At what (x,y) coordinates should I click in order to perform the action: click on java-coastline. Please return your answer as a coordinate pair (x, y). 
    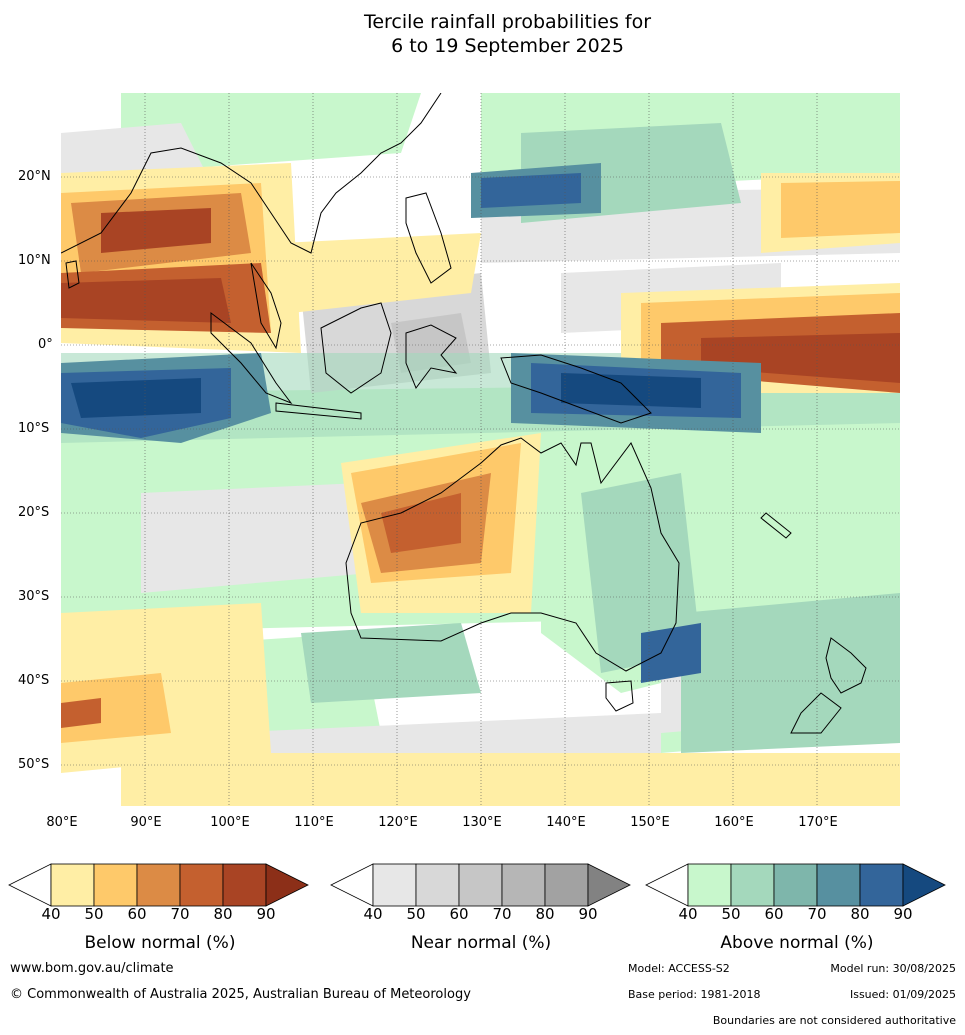
    Looking at the image, I should click on (318, 411).